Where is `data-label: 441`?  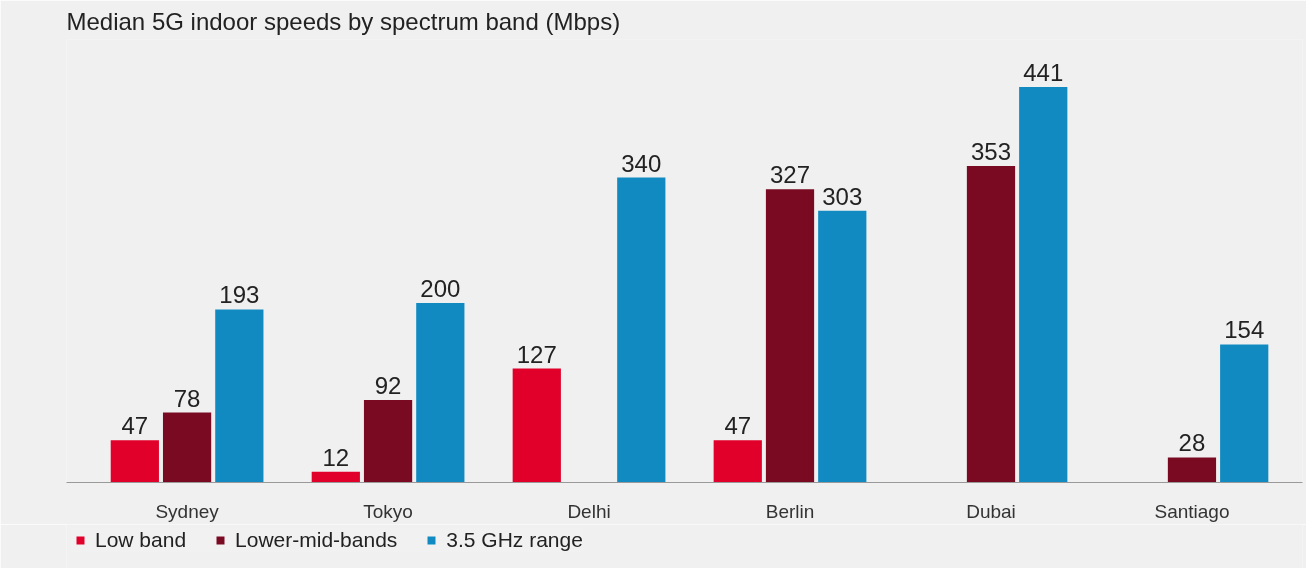
data-label: 441 is located at coordinates (1043, 72).